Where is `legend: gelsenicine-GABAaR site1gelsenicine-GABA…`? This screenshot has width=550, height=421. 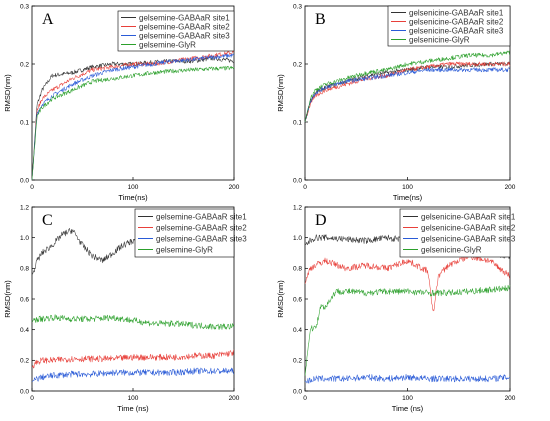
legend: gelsenicine-GABAaR site1gelsenicine-GABA… is located at coordinates (449, 26).